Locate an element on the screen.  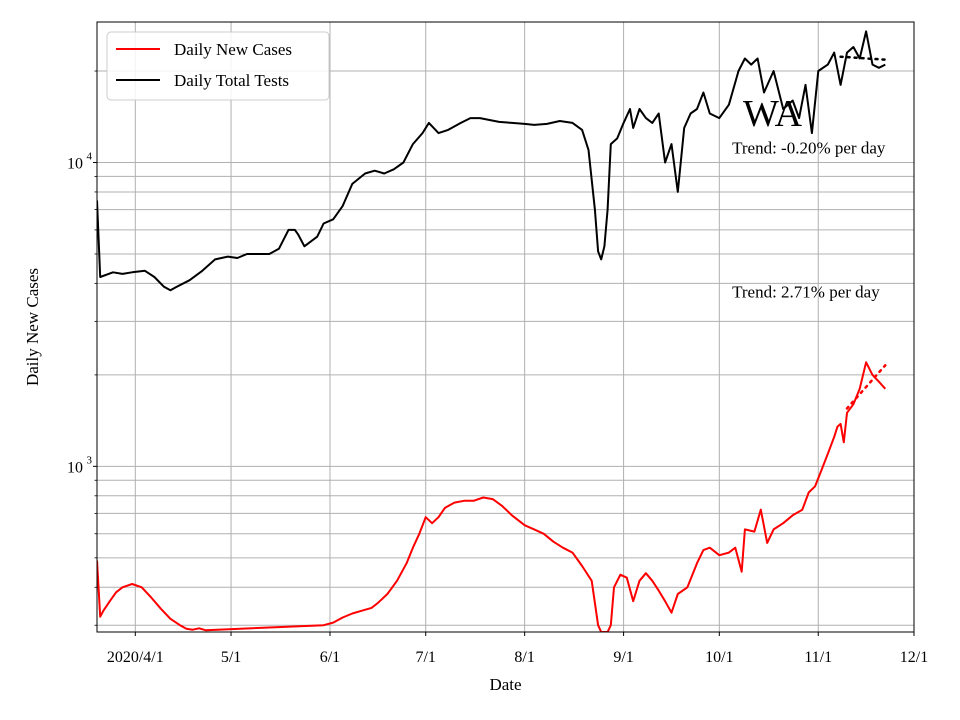
legend: Daily New Cases Daily Total Tests is located at coordinates (218, 66).